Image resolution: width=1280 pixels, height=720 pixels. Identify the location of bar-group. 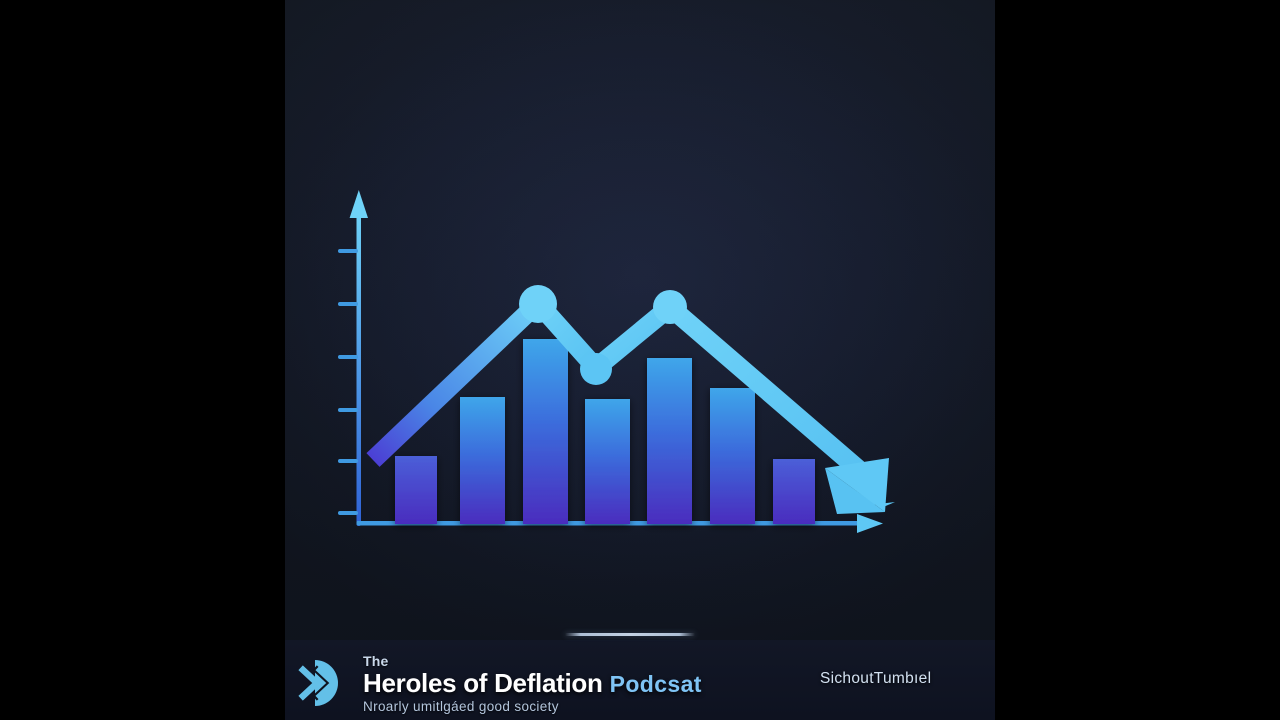
(605, 431).